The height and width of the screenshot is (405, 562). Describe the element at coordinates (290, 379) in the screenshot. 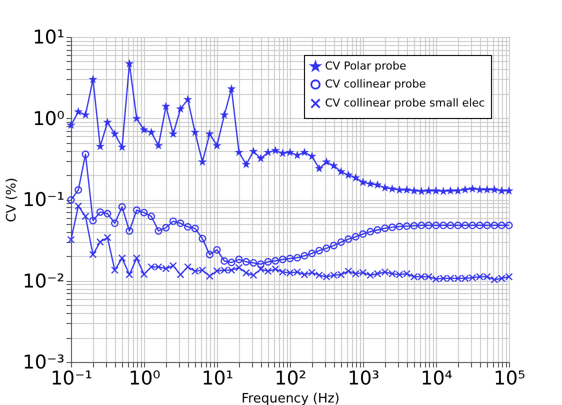

I see `x-tick-label: 10²` at that location.